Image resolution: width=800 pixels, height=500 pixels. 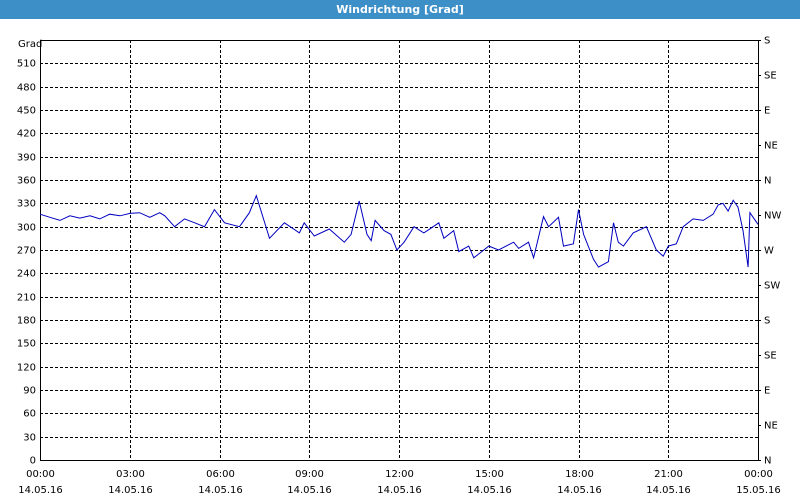 I want to click on y-tick-label: 210, so click(x=26, y=298).